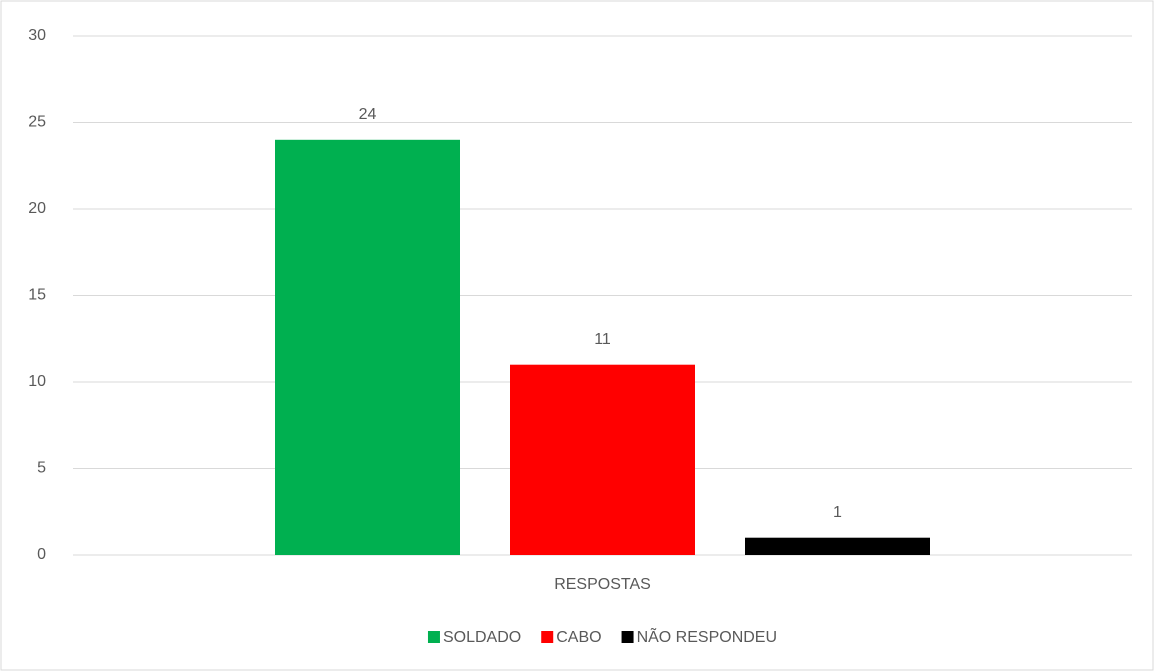  What do you see at coordinates (482, 637) in the screenshot?
I see `legend-label: SOLDADO` at bounding box center [482, 637].